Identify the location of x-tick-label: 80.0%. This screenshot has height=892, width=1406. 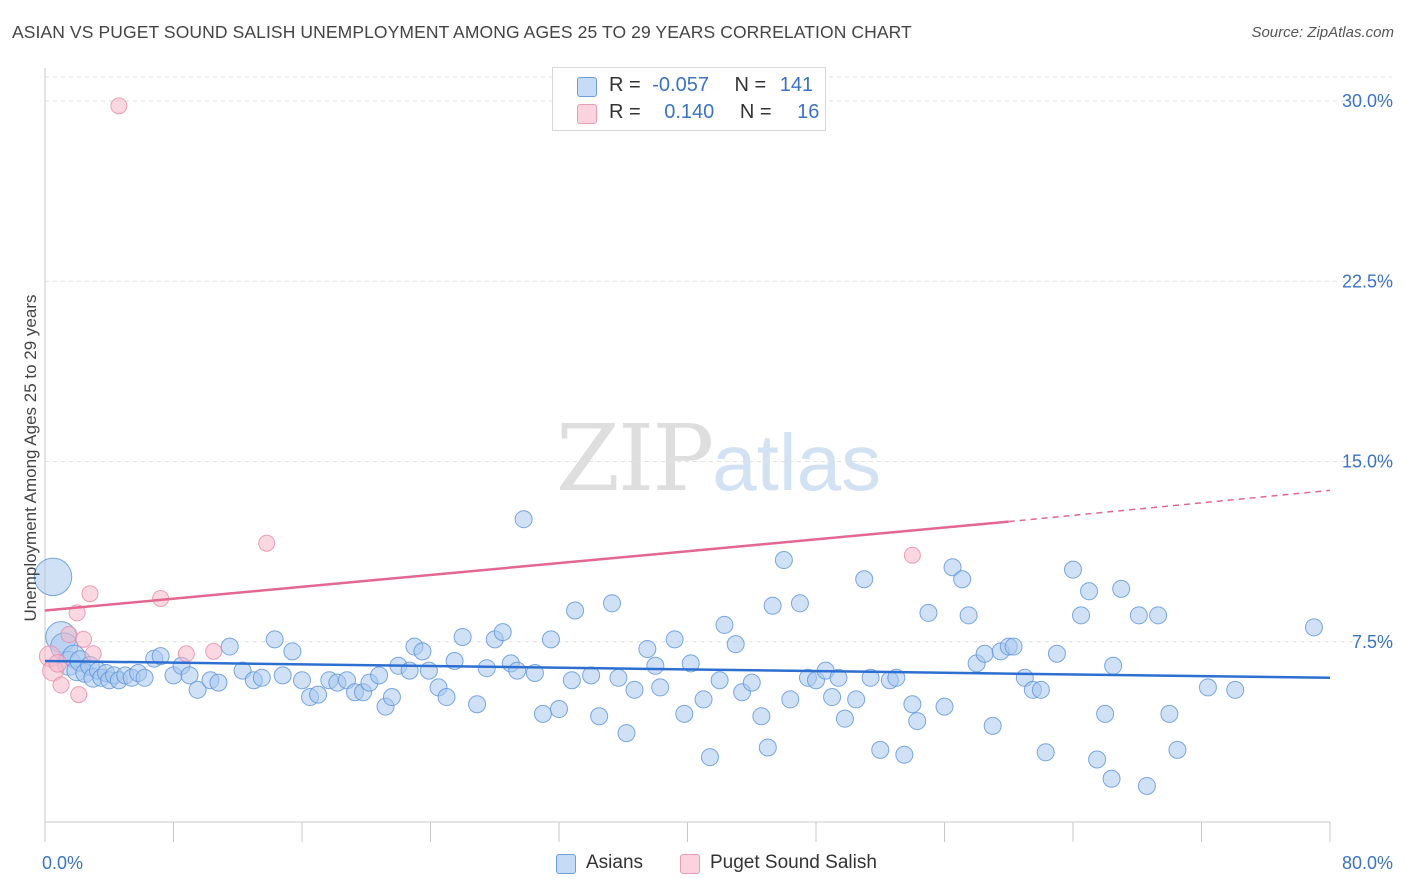
(1367, 863).